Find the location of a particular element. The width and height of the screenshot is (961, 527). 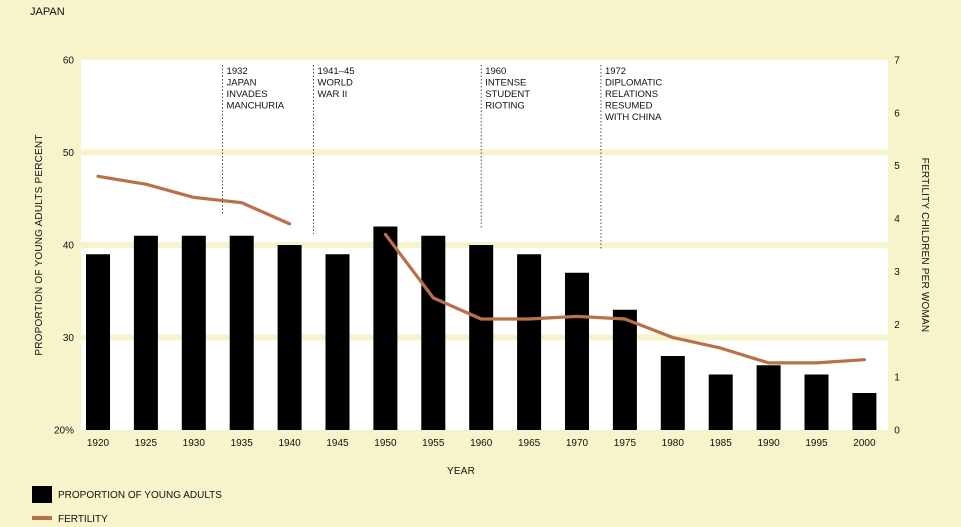

y-tick-label: 50 is located at coordinates (69, 153).